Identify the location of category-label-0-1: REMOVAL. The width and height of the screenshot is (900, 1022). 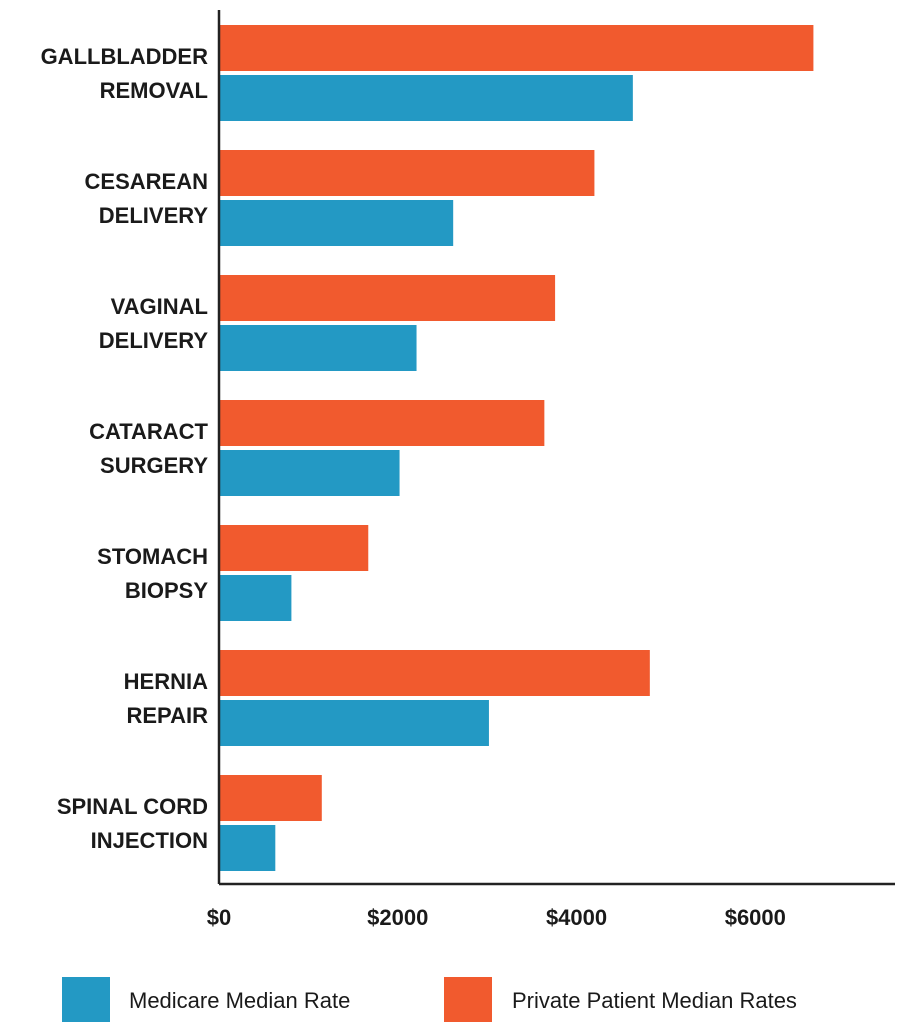
(154, 90).